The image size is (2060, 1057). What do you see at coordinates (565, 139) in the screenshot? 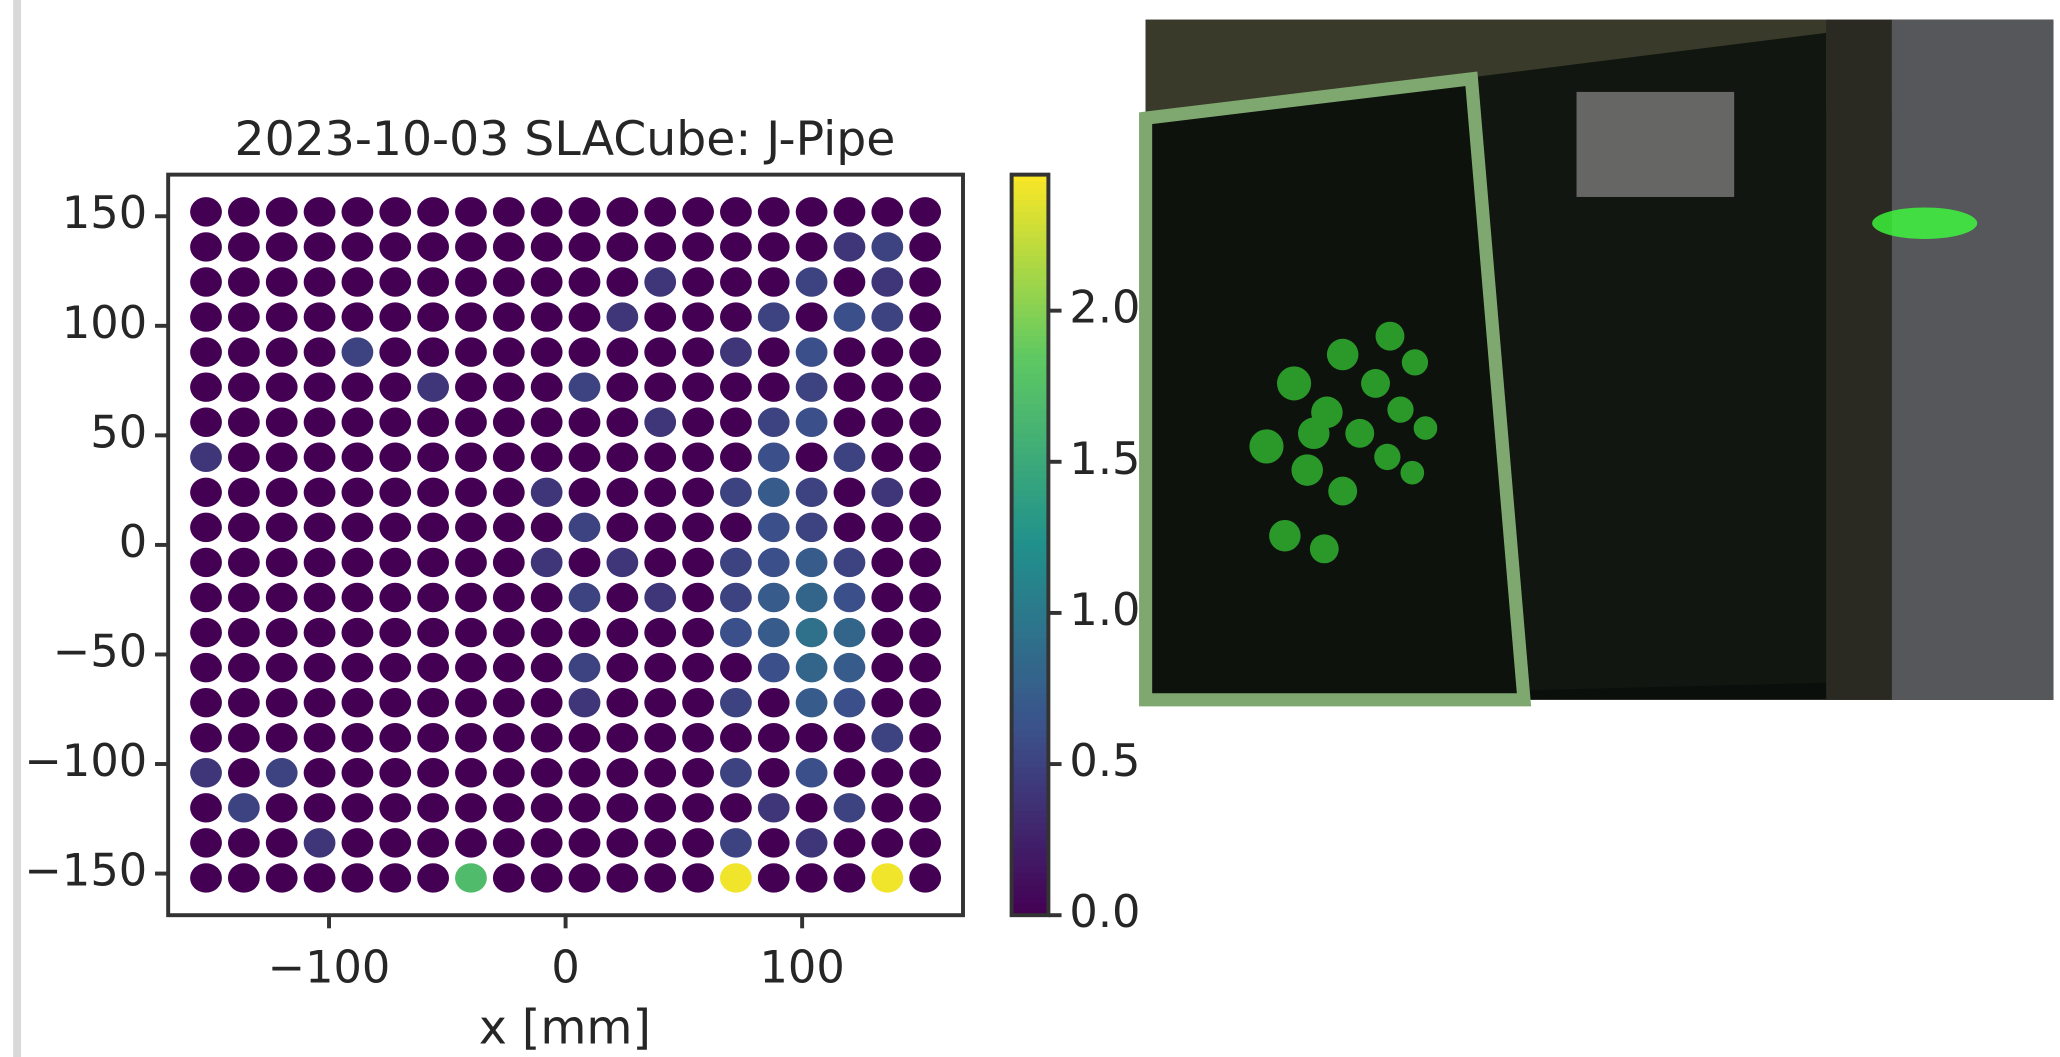
I see `chart-title: 2023-10-03 SLACube: J-Pipe` at bounding box center [565, 139].